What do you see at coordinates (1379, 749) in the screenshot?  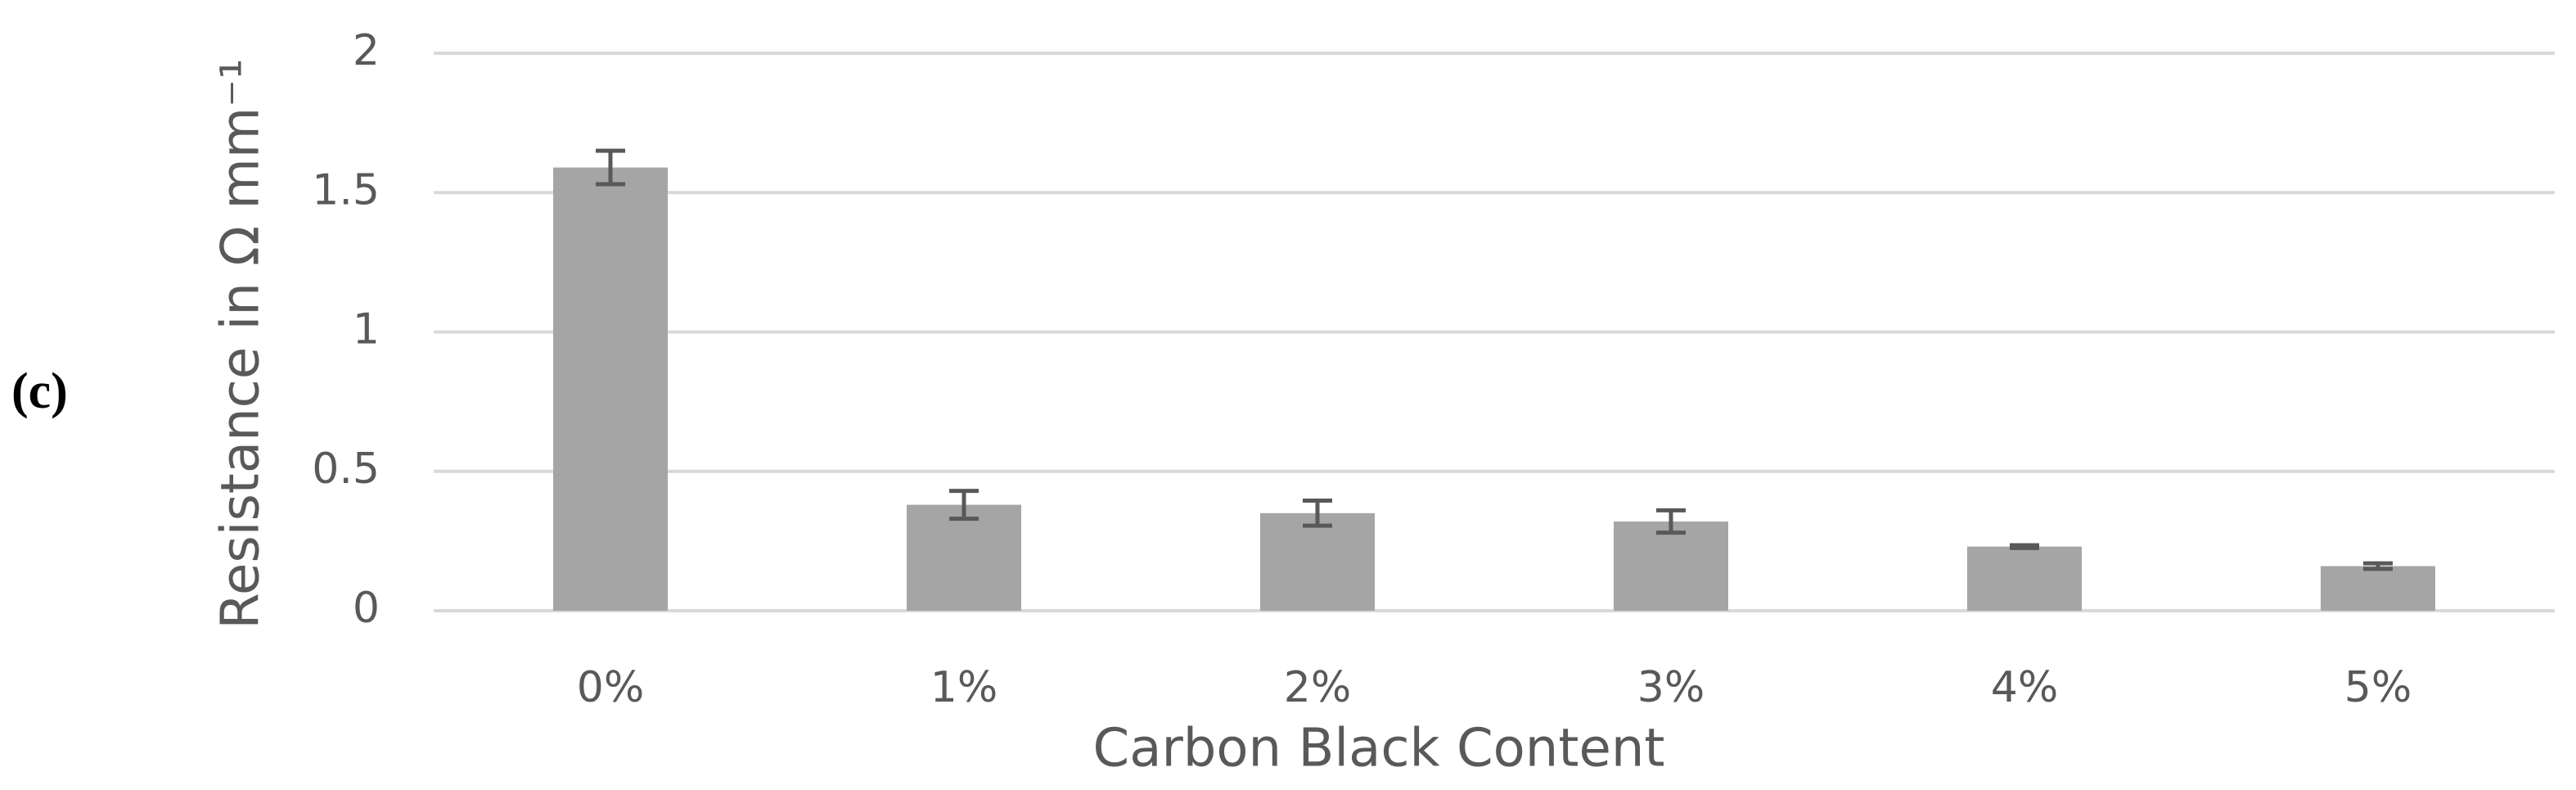 I see `x-axis-title: Carbon Black Content` at bounding box center [1379, 749].